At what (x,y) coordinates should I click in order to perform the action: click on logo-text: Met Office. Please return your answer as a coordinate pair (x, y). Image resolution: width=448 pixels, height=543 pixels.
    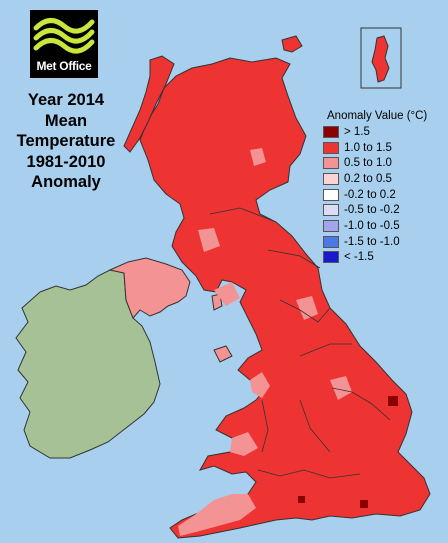
    Looking at the image, I should click on (64, 66).